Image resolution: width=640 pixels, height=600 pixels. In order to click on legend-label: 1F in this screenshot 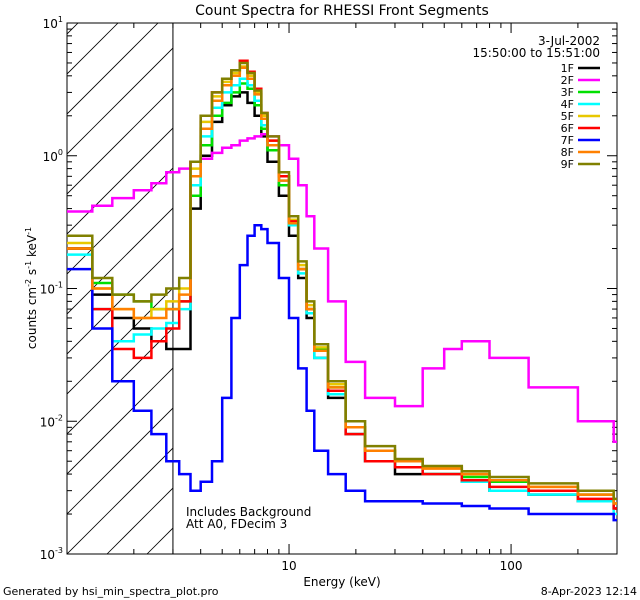, I will do `click(567, 68)`.